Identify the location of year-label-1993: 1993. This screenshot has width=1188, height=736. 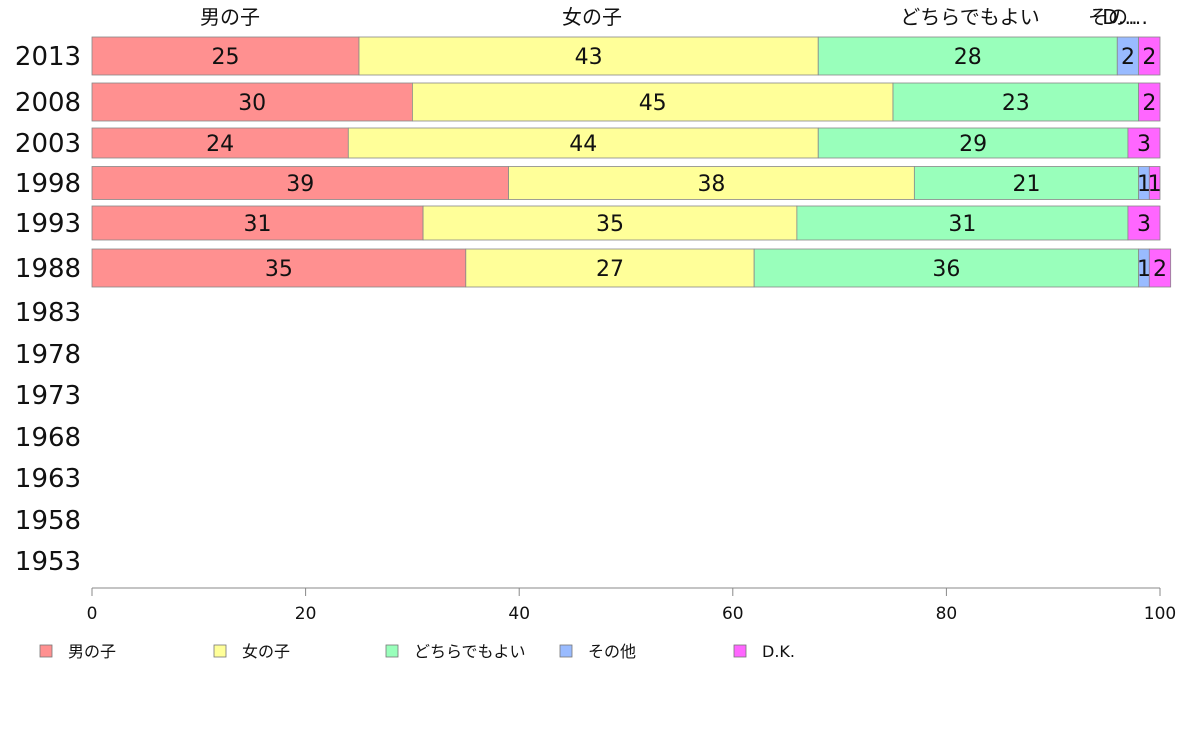
(48, 224).